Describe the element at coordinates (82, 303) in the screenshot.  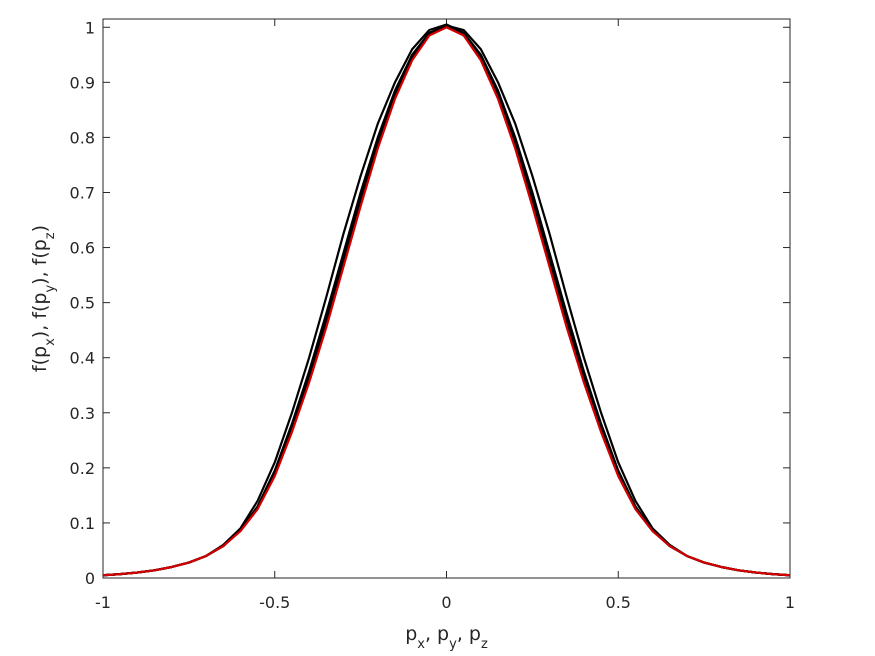
I see `y-tick-label: 0.5` at that location.